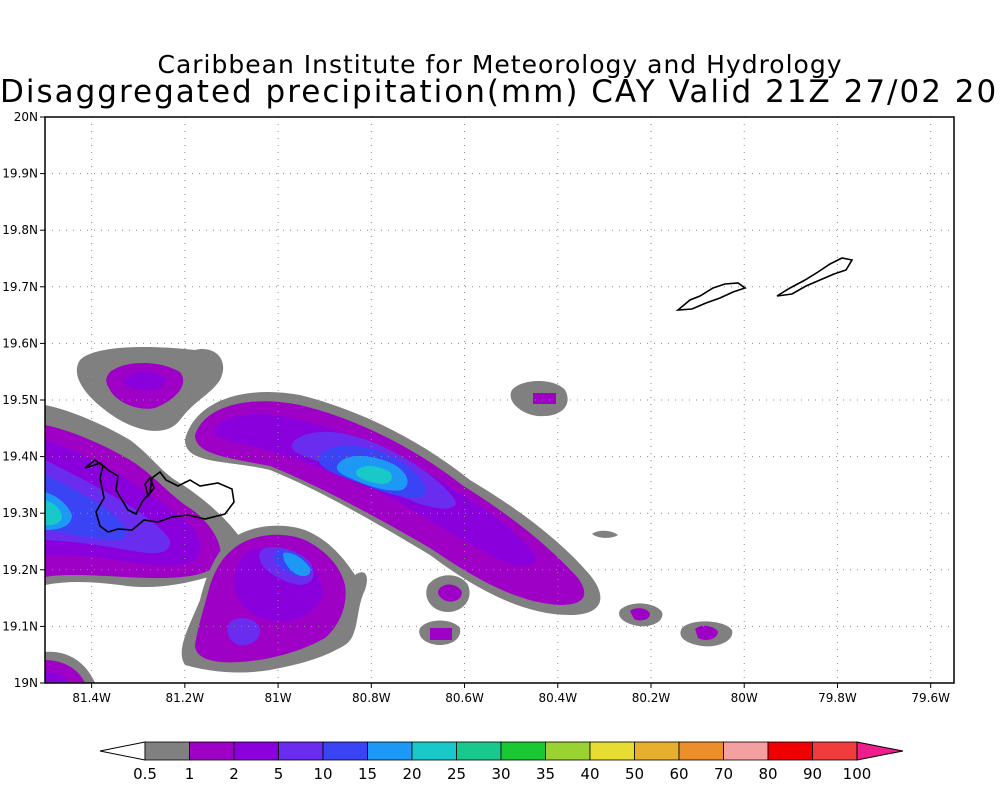 The width and height of the screenshot is (1000, 800). What do you see at coordinates (20, 400) in the screenshot?
I see `y-tick-label: 19.5N` at bounding box center [20, 400].